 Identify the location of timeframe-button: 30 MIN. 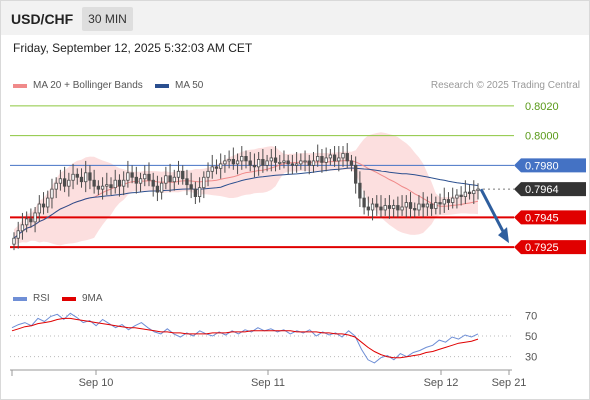
(107, 19).